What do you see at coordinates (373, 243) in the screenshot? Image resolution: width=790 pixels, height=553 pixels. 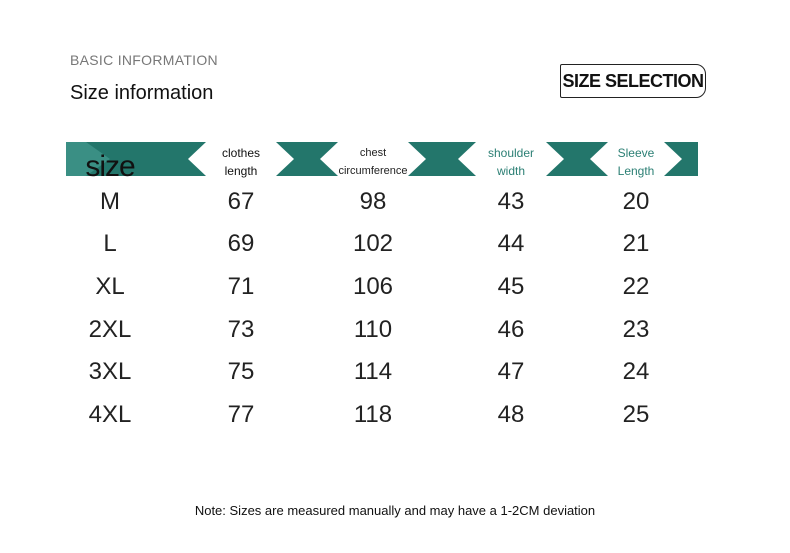 I see `table-cell: 102` at bounding box center [373, 243].